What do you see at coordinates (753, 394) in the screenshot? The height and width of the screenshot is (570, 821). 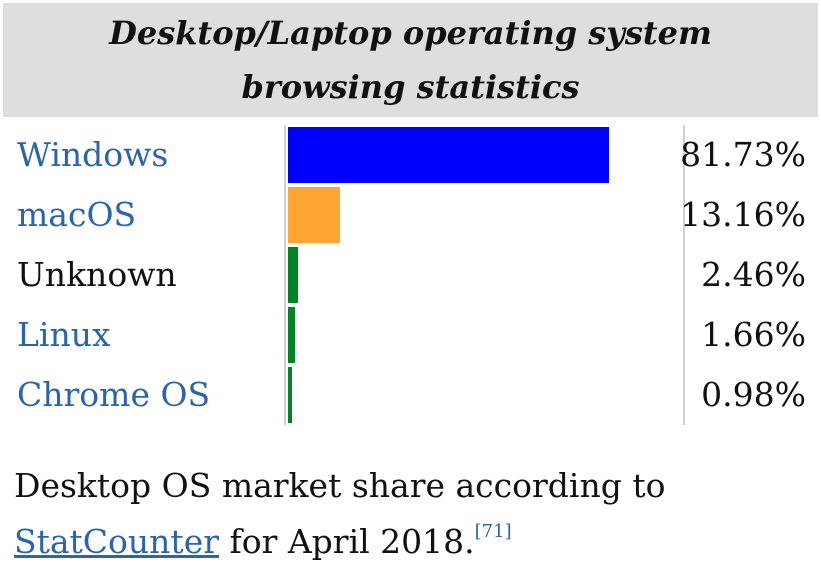 I see `value-label-chrome-os: 0.98%` at bounding box center [753, 394].